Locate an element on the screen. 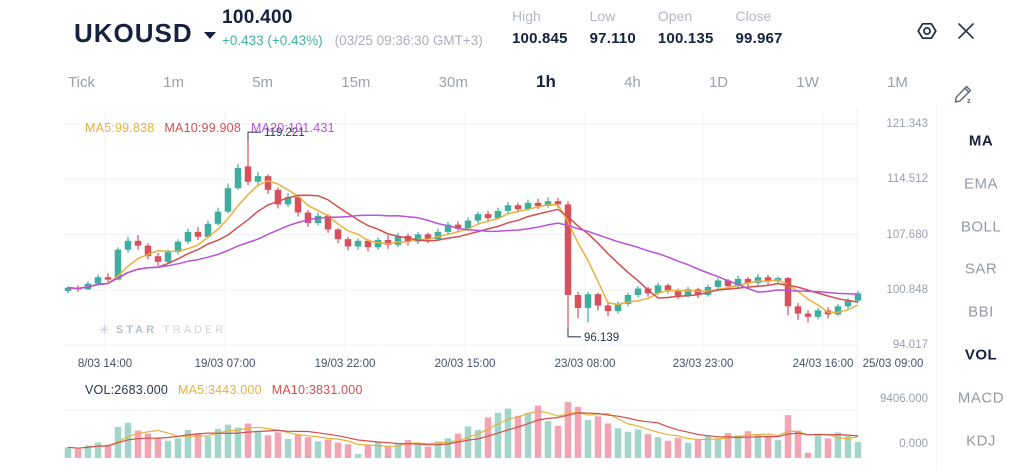  ma20-value: MA20:101.431 is located at coordinates (292, 128).